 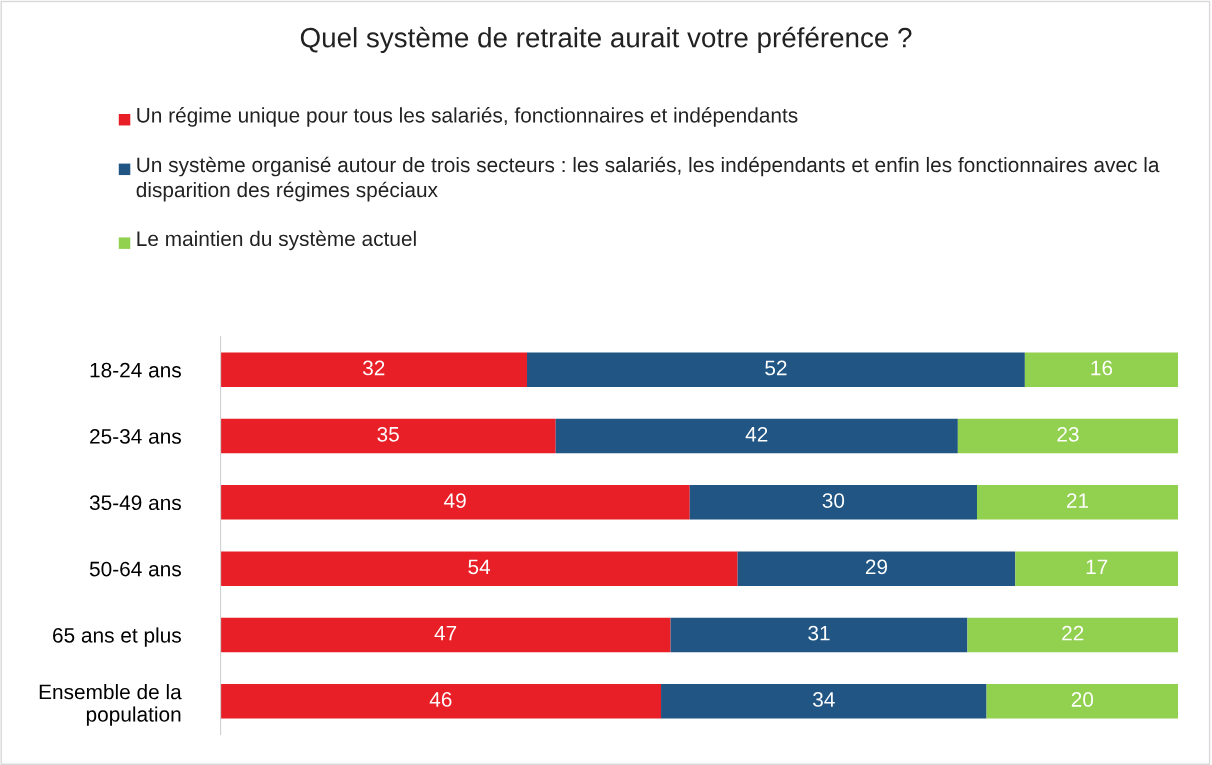 I want to click on y-tick-label: 18-24 ans, so click(x=135, y=370).